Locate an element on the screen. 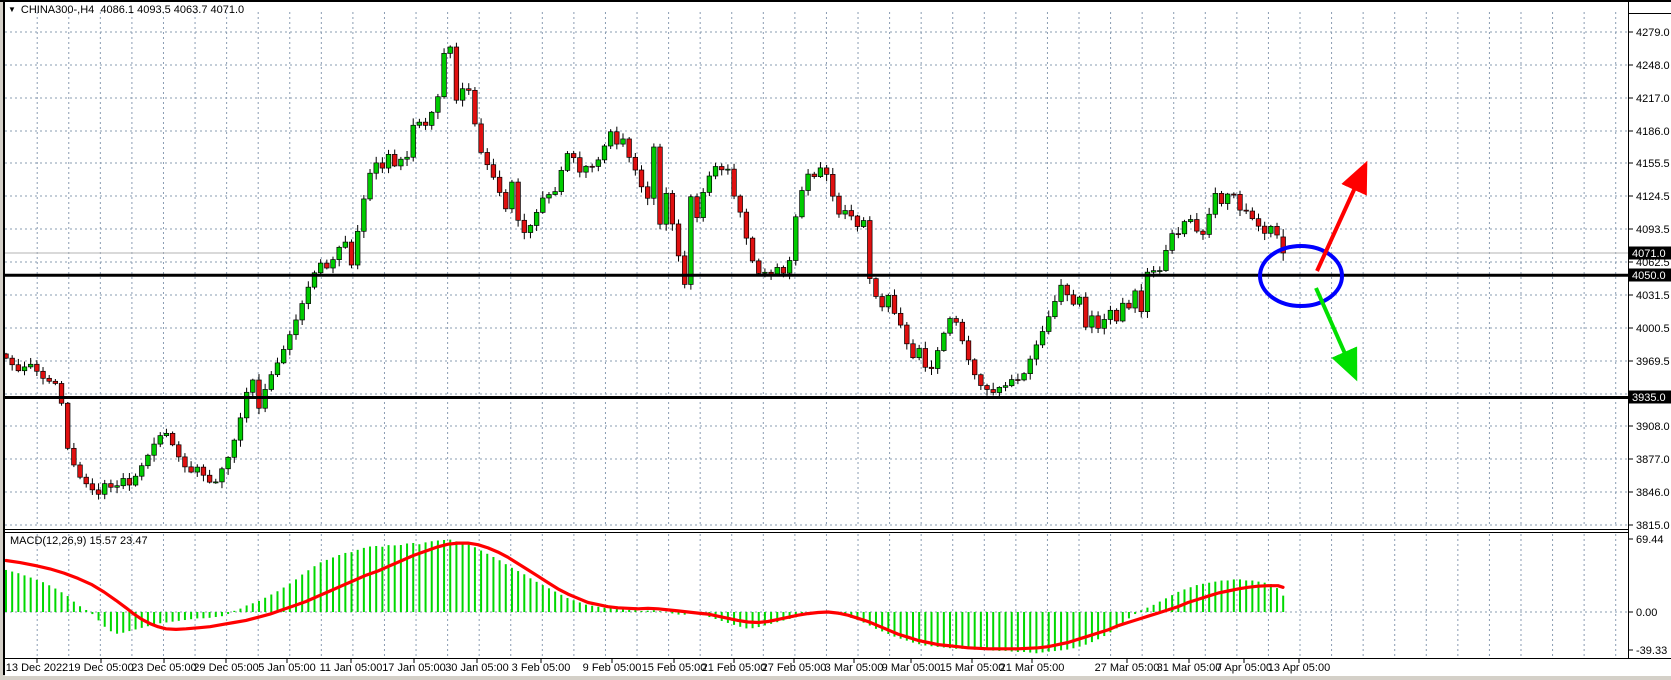  price-tick-label: 4186.0 is located at coordinates (1653, 132).